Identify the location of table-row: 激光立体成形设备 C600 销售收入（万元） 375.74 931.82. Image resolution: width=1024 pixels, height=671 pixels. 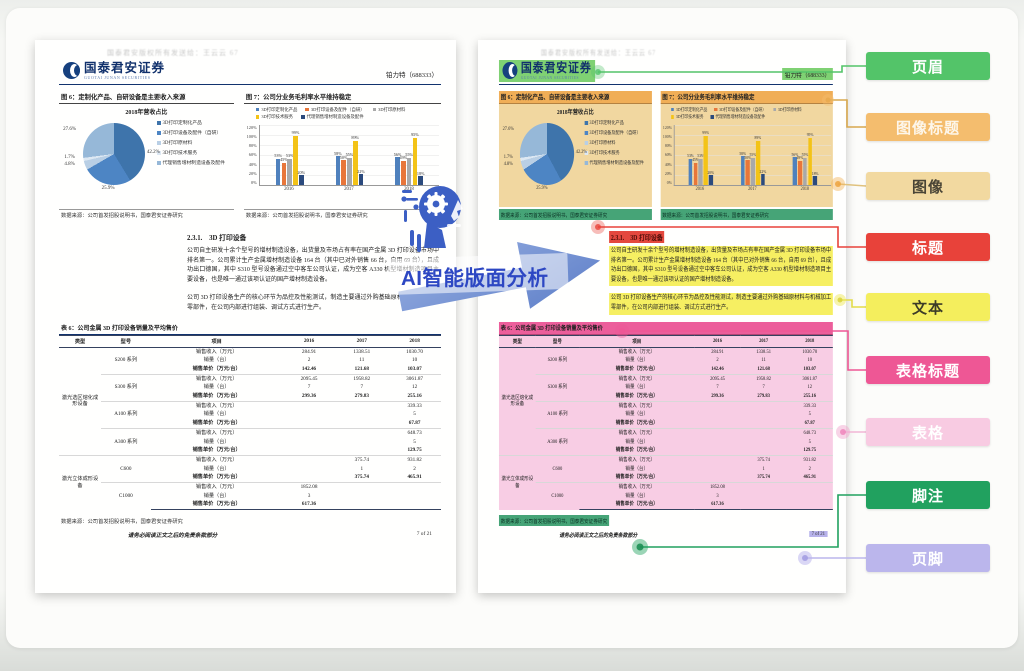
(665, 482).